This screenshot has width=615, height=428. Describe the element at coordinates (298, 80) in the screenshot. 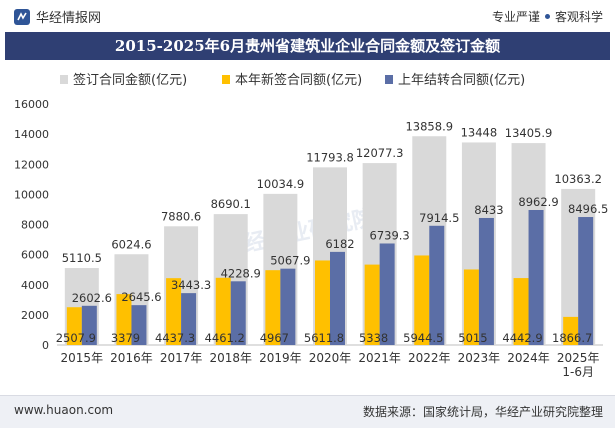

I see `legend-label: 本年新签合同额(亿元)` at that location.